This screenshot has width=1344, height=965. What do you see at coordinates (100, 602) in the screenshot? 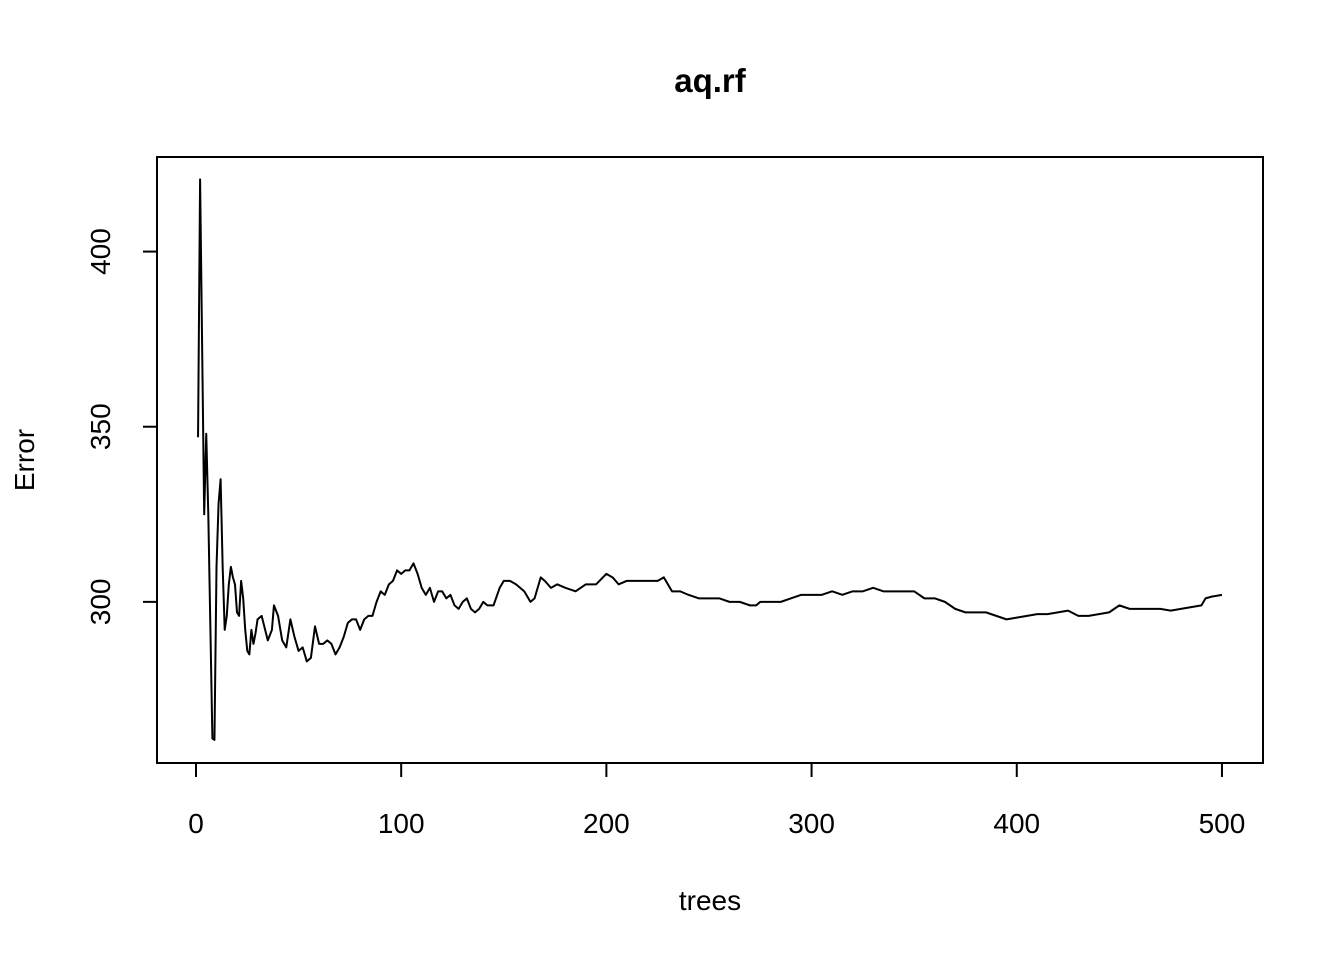
I see `y-tick-label: 300` at bounding box center [100, 602].